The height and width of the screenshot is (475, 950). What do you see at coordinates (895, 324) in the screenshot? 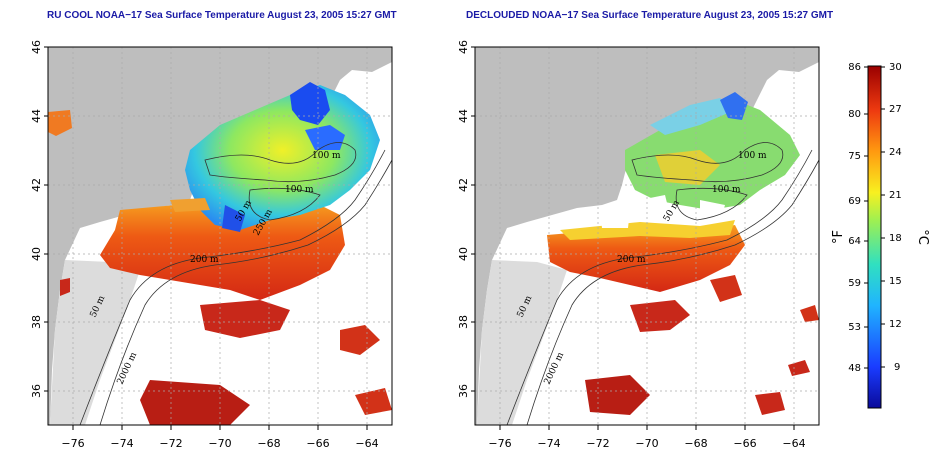
I see `celsius-tick-label: 12` at bounding box center [895, 324].